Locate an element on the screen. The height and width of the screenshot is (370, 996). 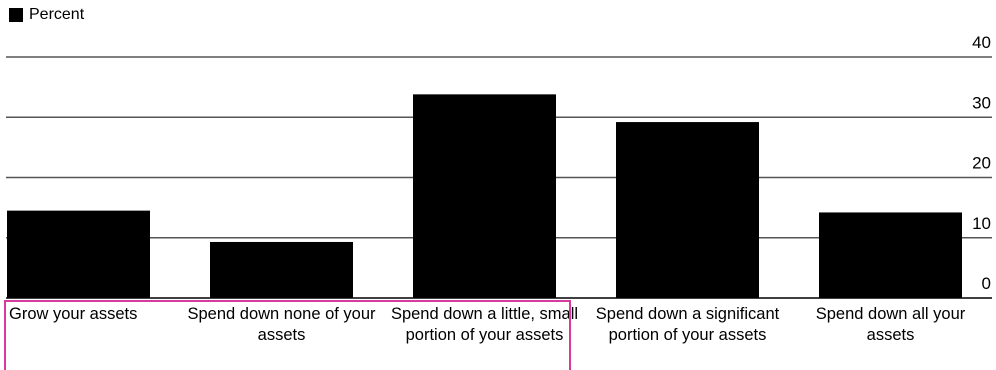
y-tick-labels: 0 10 20 30 40 is located at coordinates (981, 163).